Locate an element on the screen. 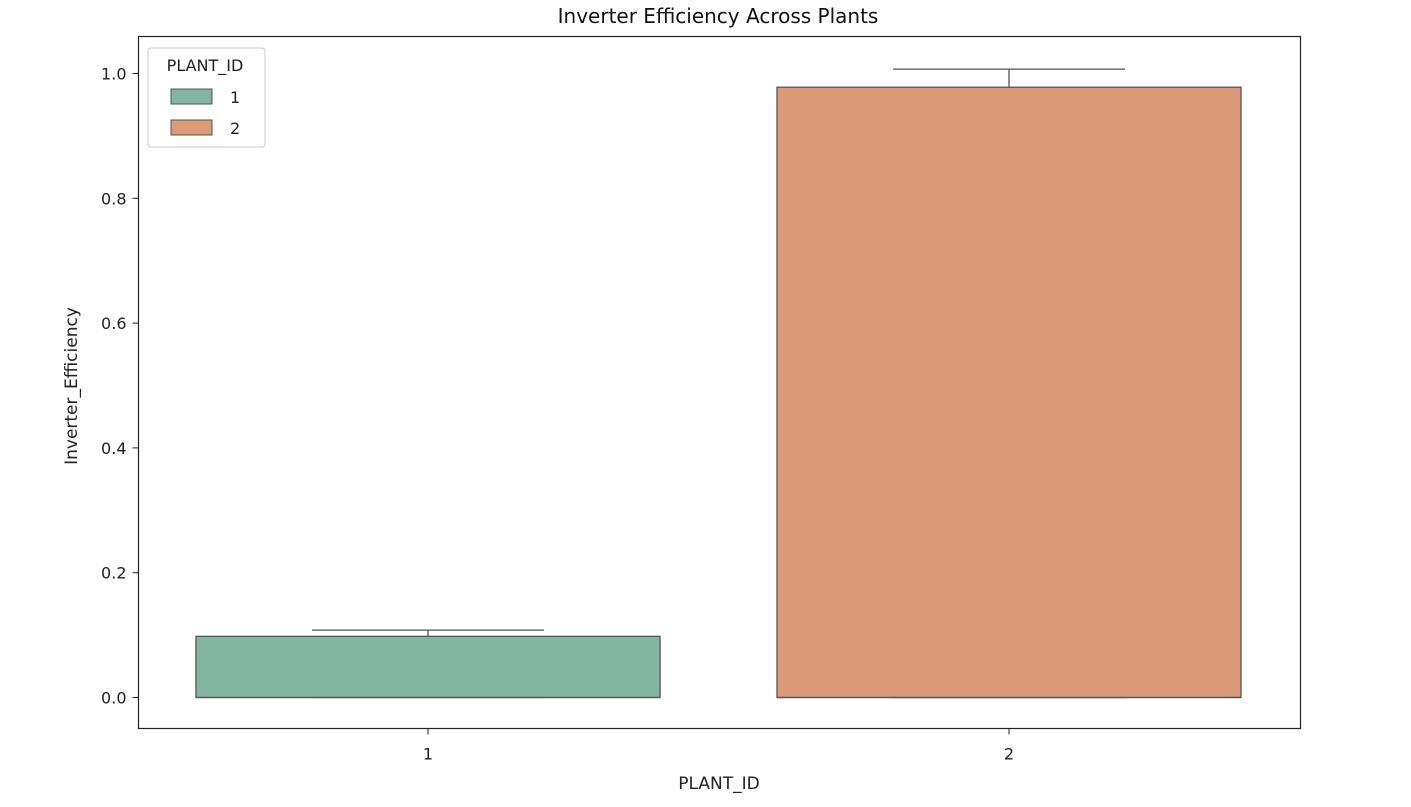 Image resolution: width=1411 pixels, height=807 pixels. y-tick-label: 1.0 is located at coordinates (113, 74).